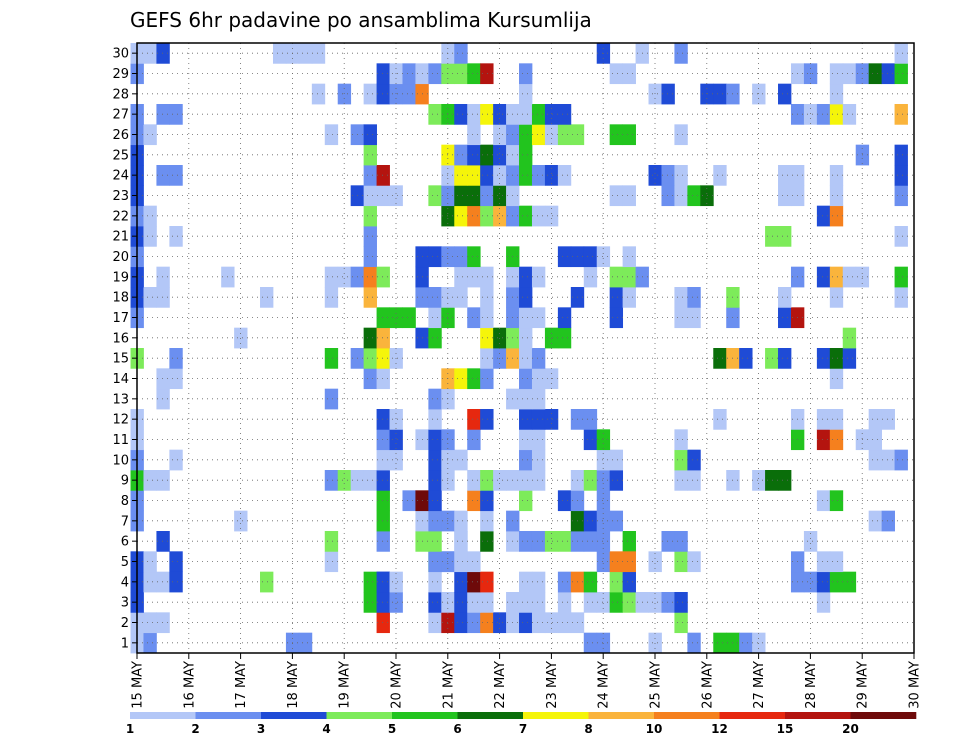  I want to click on colorbar-label: 3, so click(261, 729).